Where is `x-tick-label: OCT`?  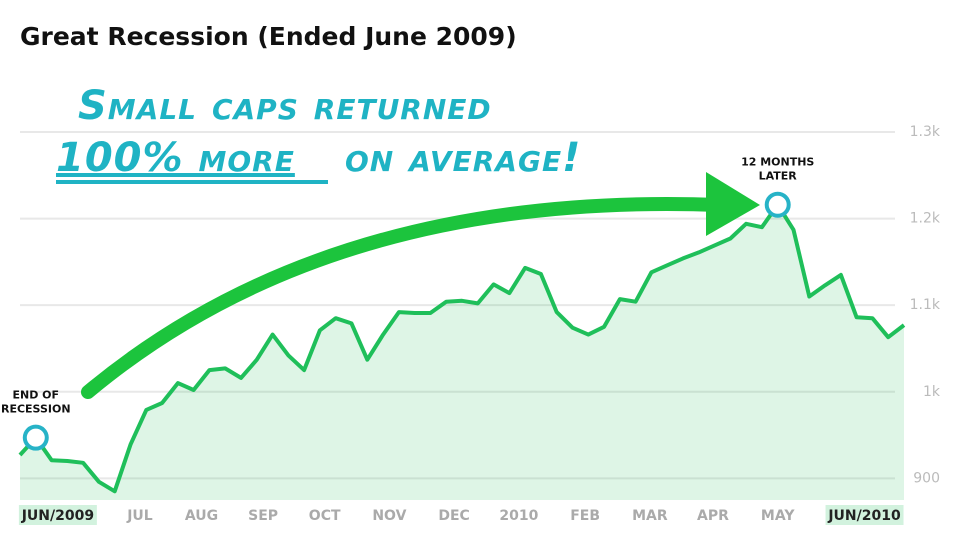
x-tick-label: OCT is located at coordinates (325, 516).